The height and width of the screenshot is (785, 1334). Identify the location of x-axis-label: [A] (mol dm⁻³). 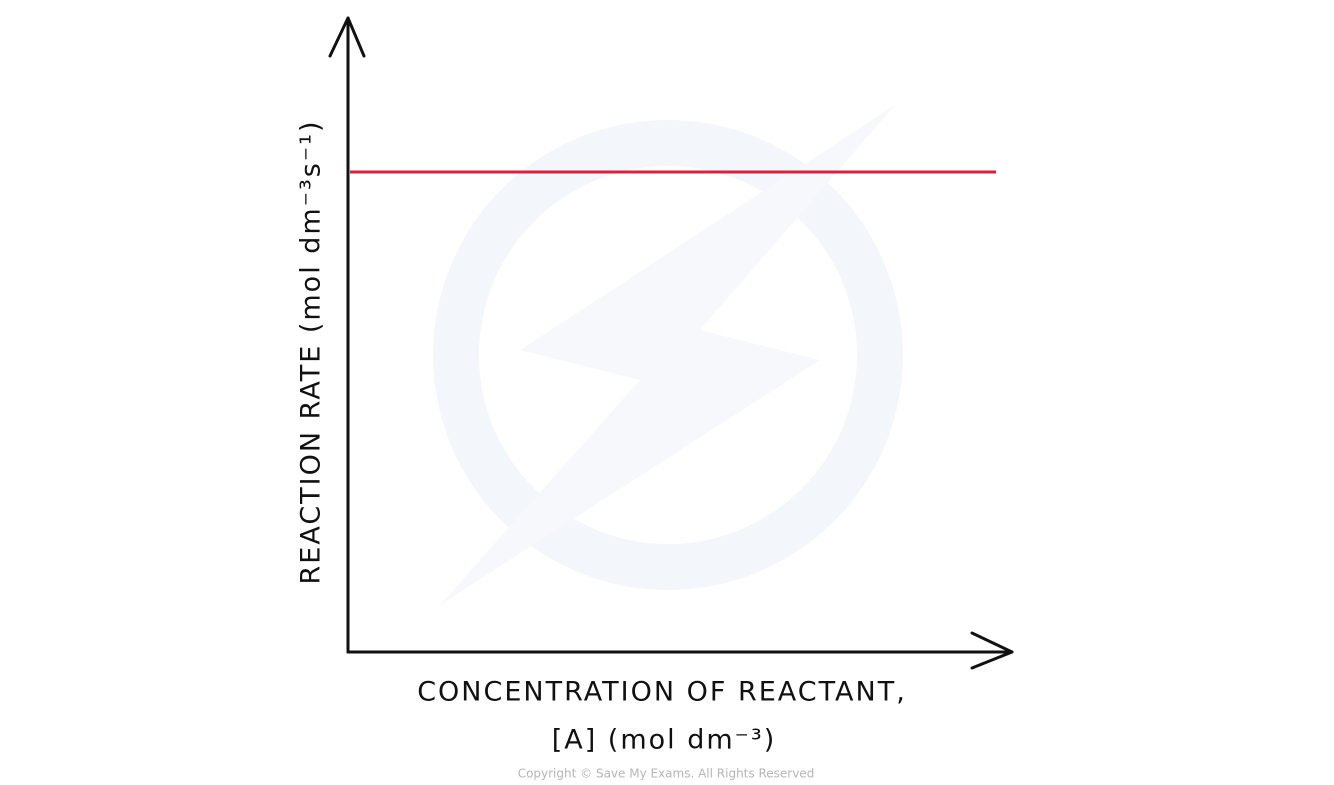
(664, 740).